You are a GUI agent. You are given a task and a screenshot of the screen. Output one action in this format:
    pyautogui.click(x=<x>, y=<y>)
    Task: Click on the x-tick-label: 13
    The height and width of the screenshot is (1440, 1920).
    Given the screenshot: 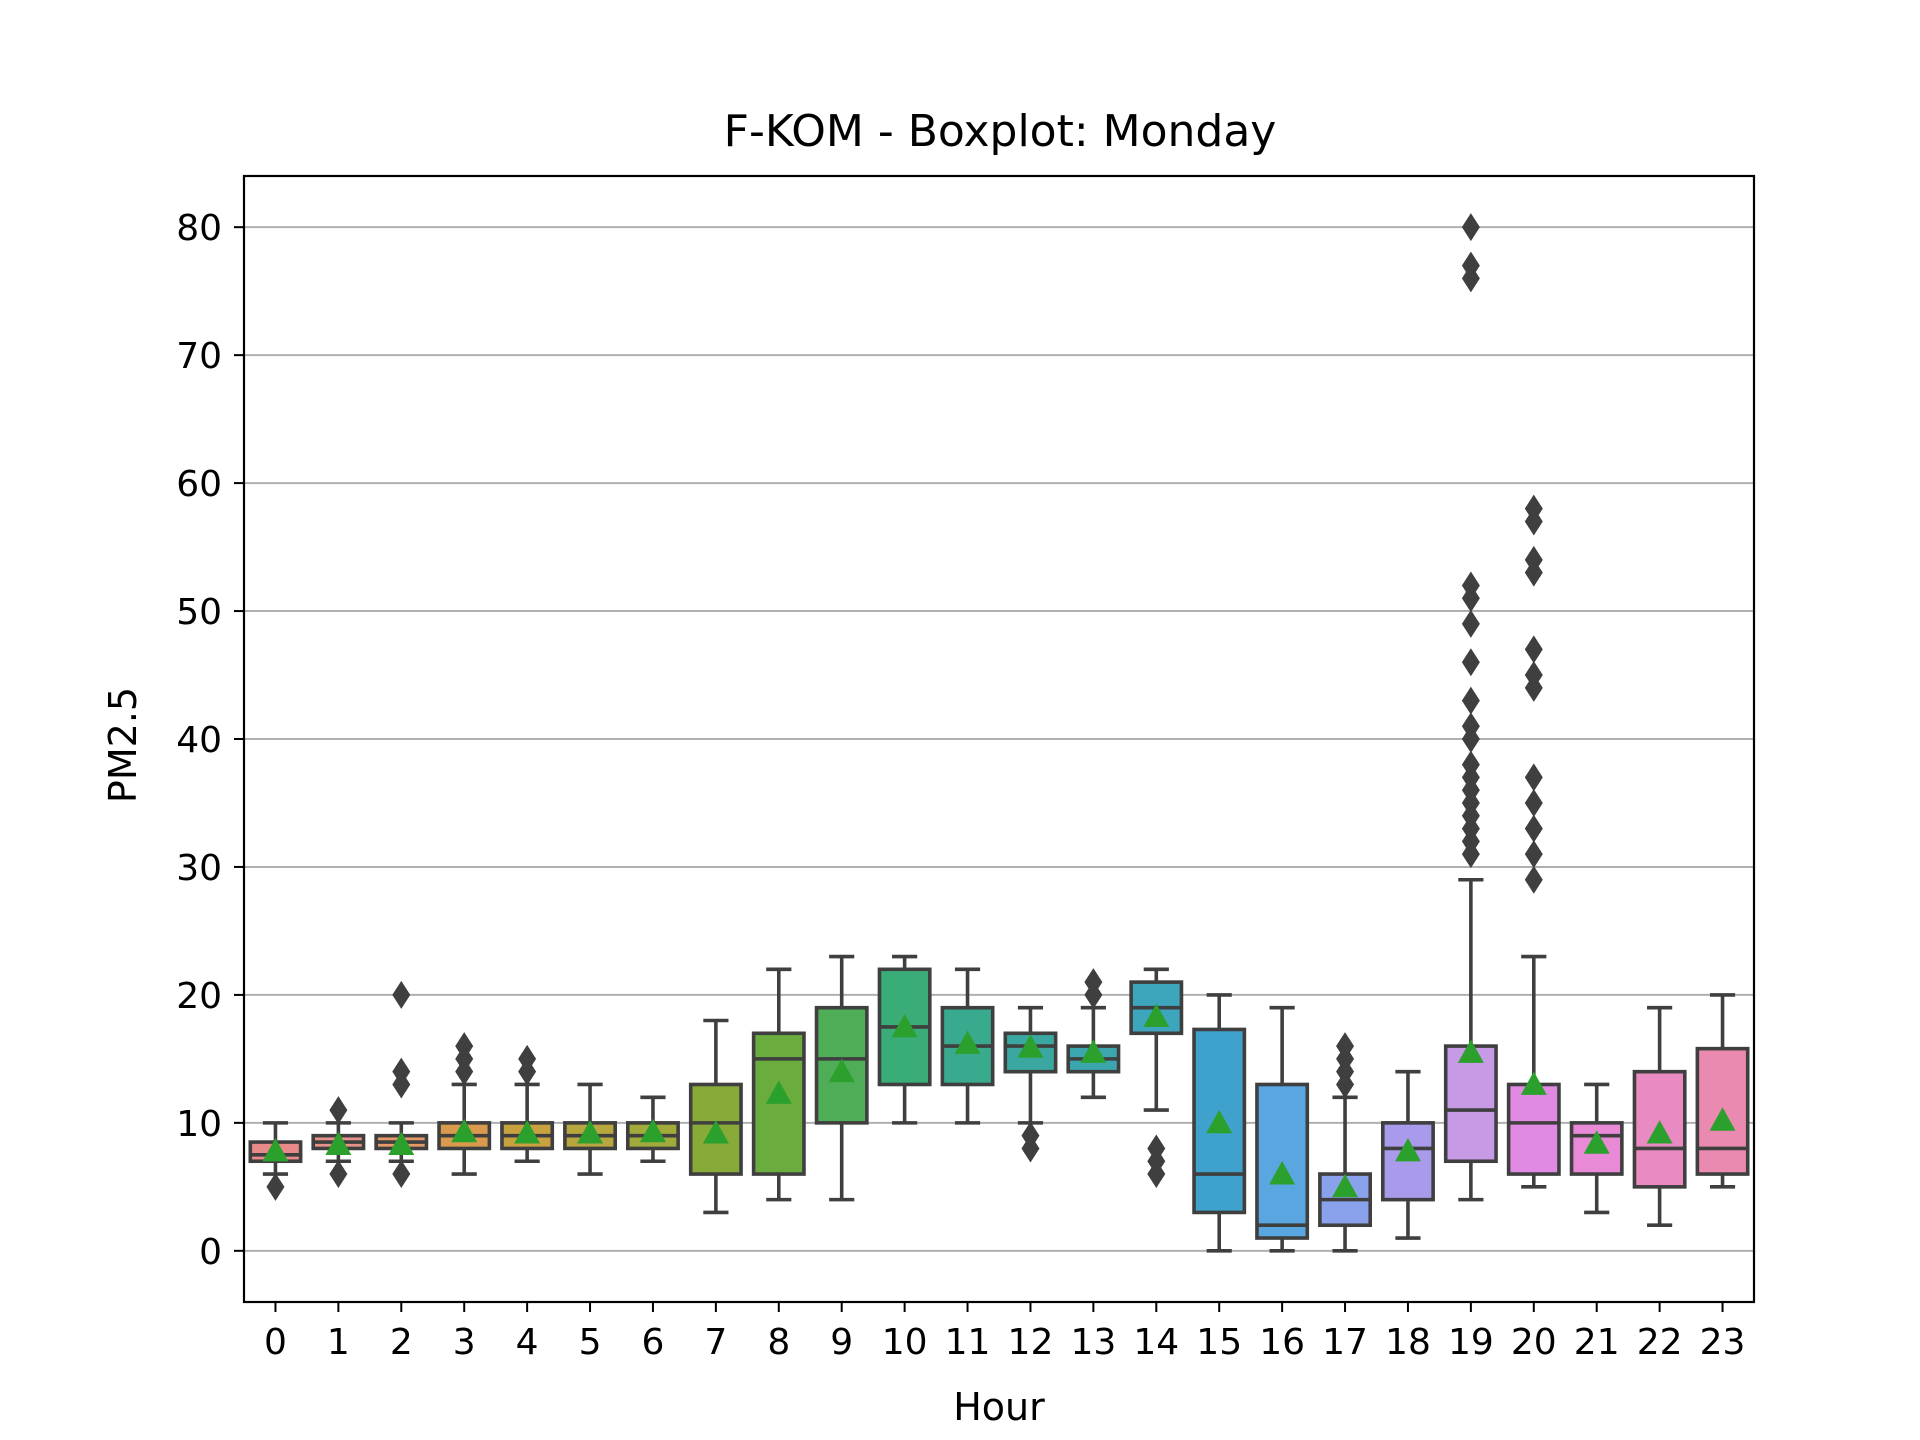 What is the action you would take?
    pyautogui.click(x=1093, y=1342)
    